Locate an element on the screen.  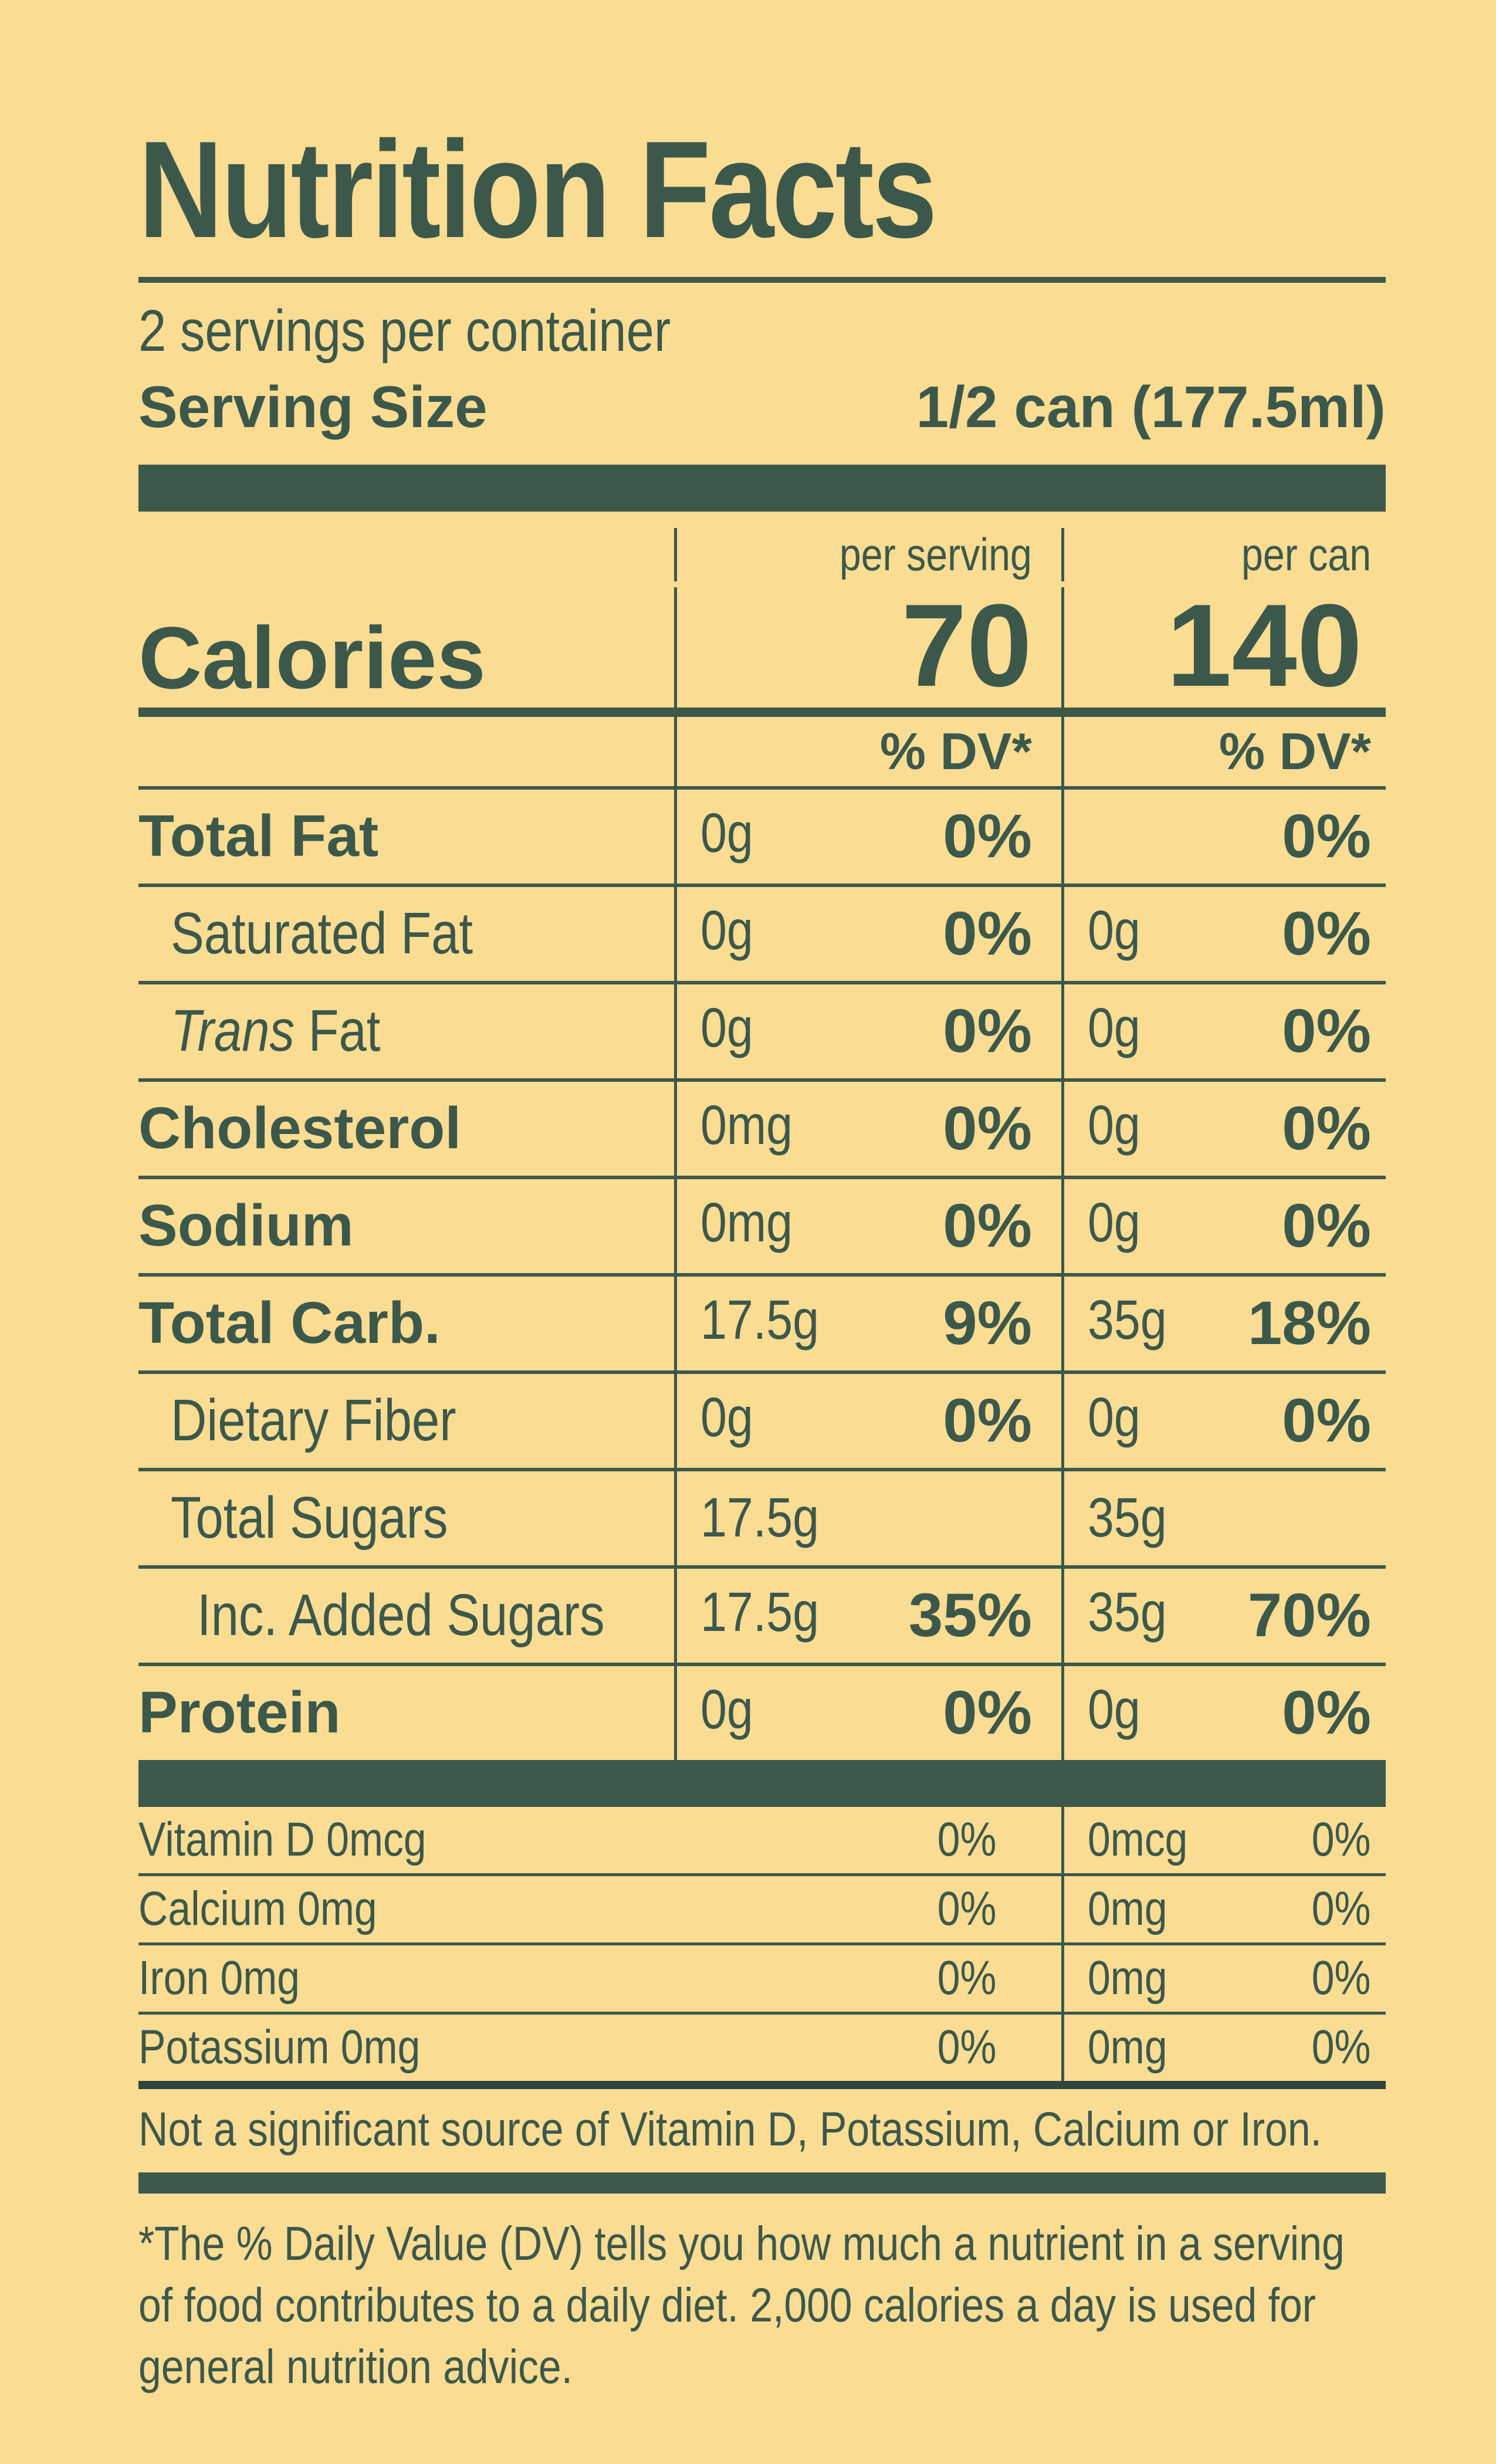
calories-row: Calories 70 140 is located at coordinates (762, 644).